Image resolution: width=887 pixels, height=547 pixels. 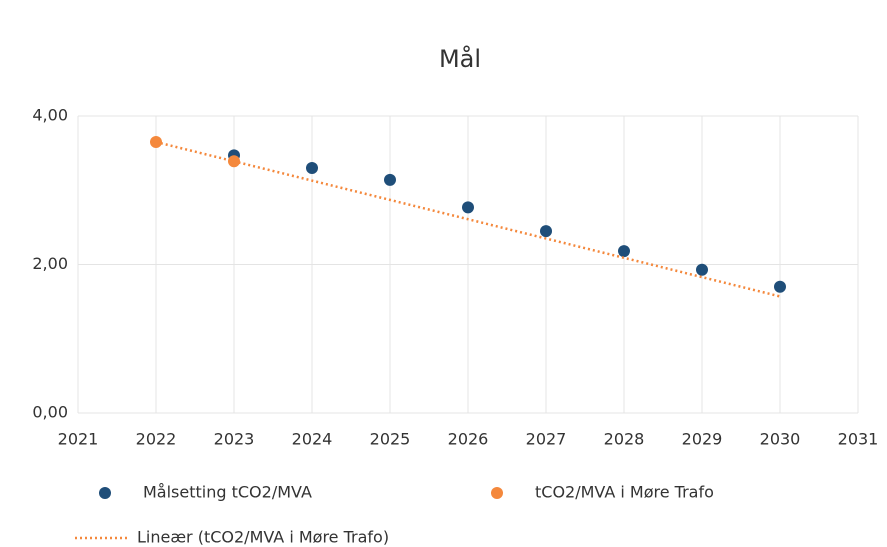 What do you see at coordinates (460, 58) in the screenshot?
I see `chart-title: Mål` at bounding box center [460, 58].